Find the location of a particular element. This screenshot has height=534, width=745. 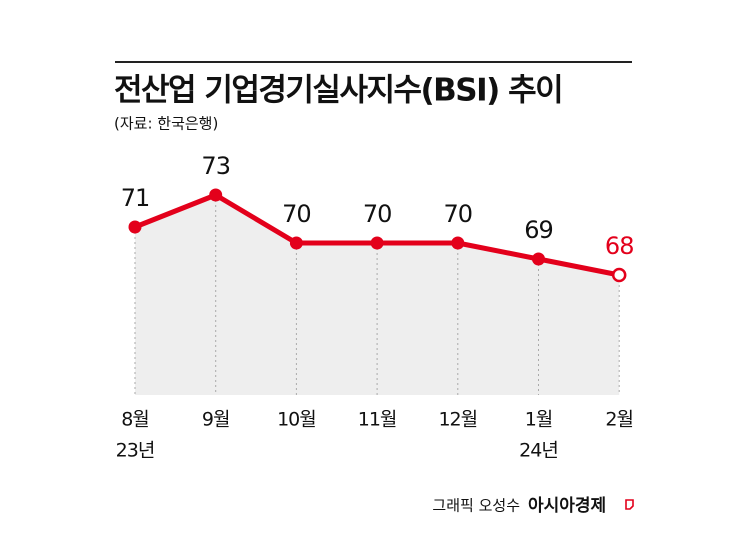

publisher: 아시아경제 is located at coordinates (567, 506).